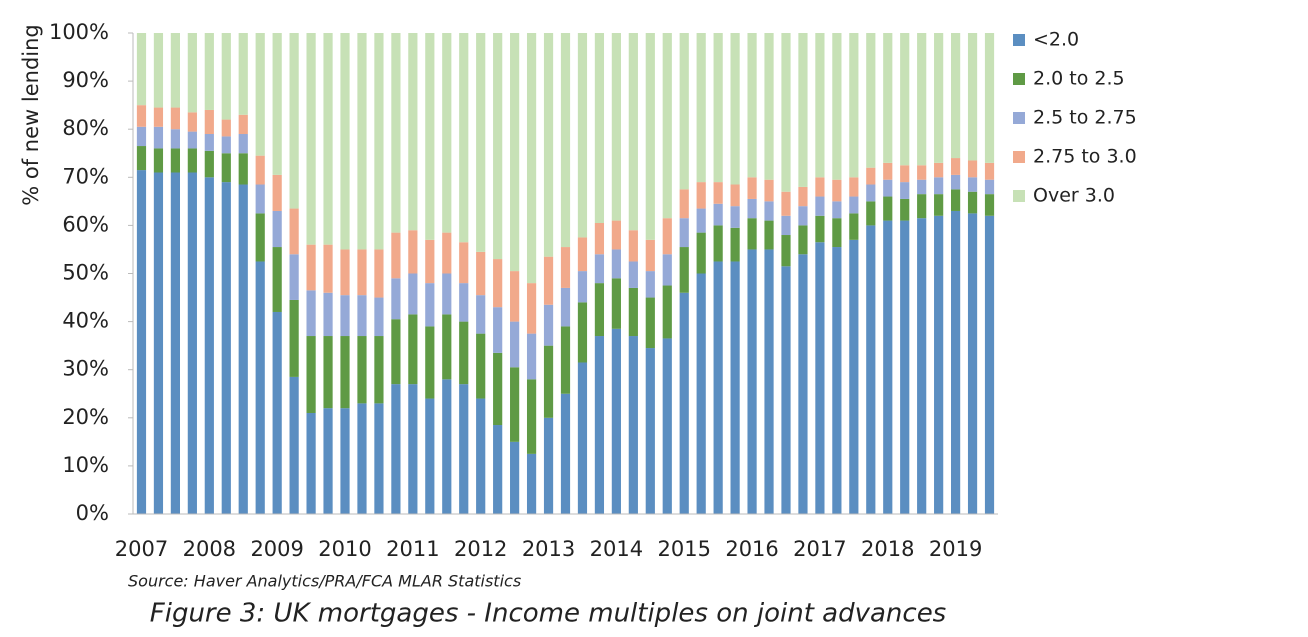 The height and width of the screenshot is (637, 1308). I want to click on x-tick-label: 2010, so click(344, 549).